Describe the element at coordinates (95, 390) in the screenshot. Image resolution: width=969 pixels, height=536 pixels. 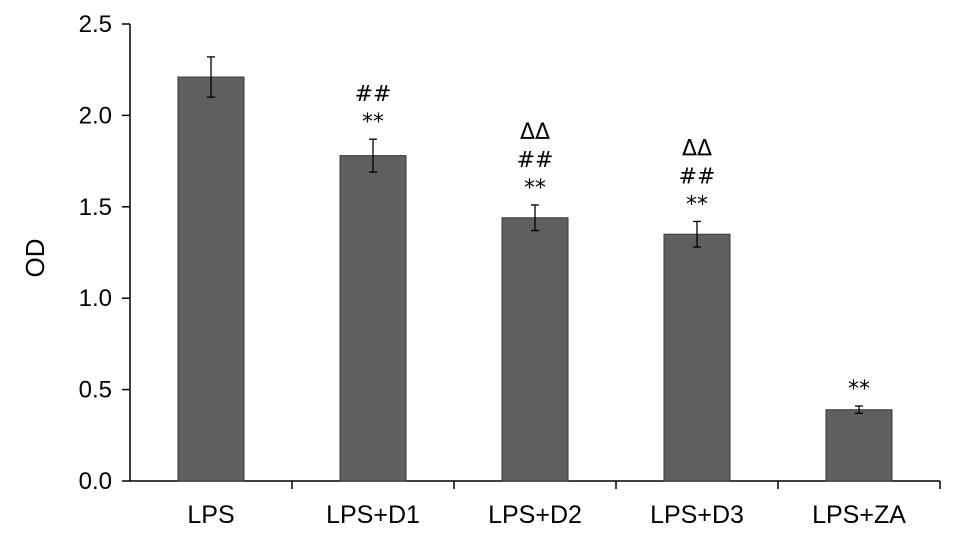
I see `y-tick-label: 0.5` at that location.